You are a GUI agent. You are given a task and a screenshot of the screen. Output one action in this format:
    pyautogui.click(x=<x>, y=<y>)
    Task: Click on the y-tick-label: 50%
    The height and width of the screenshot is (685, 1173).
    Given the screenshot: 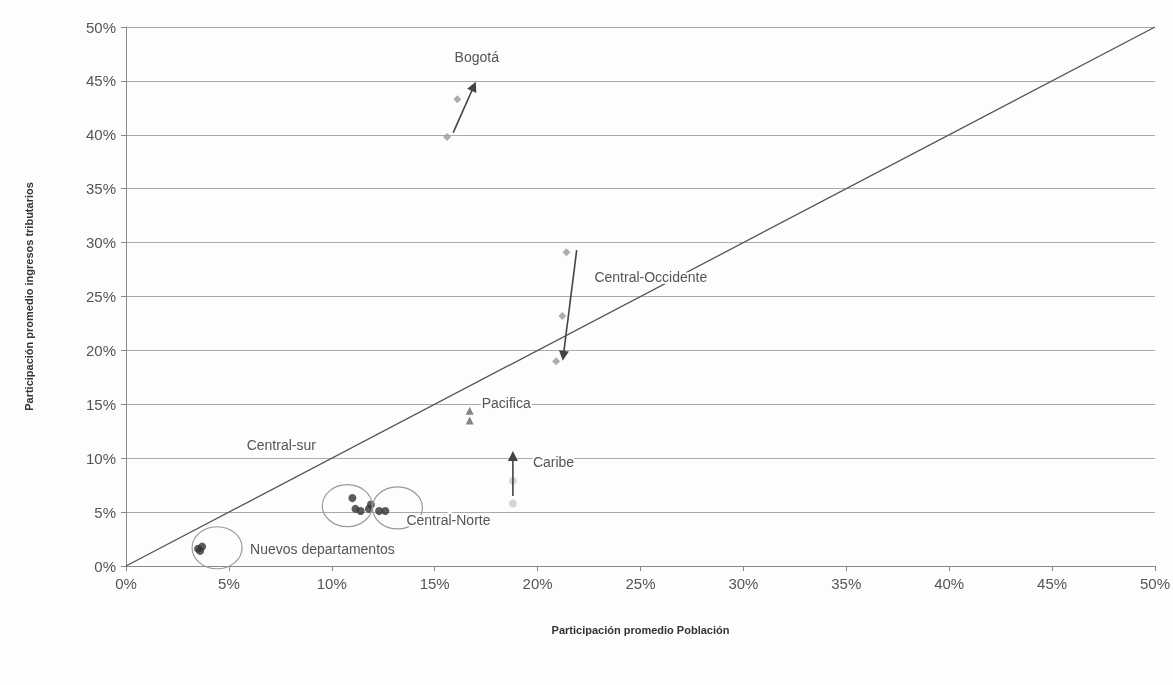 What is the action you would take?
    pyautogui.click(x=100, y=27)
    